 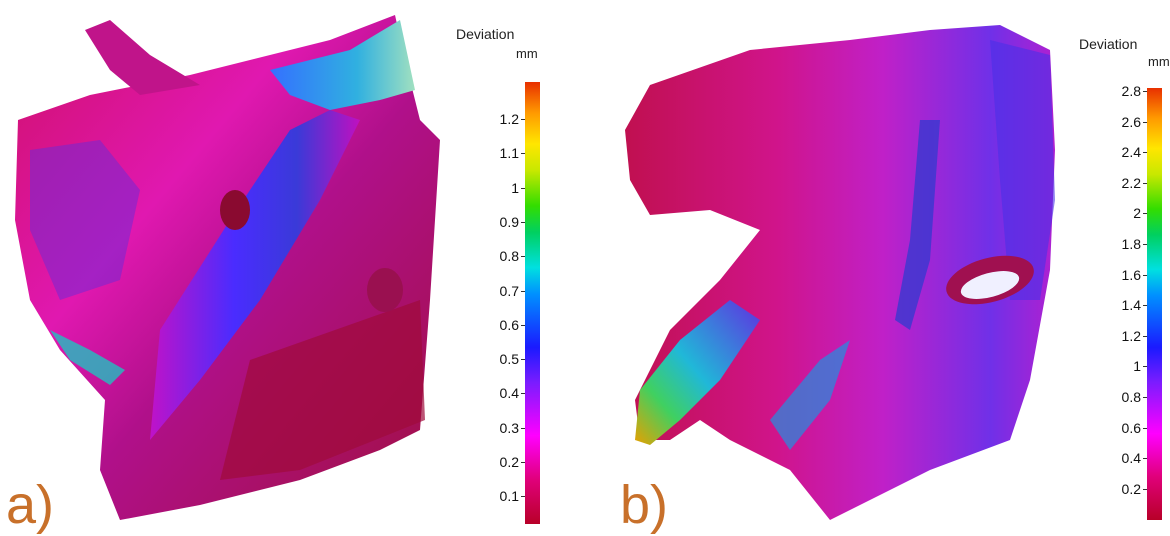 I want to click on colorbar-b-tick-label: 0.4, so click(x=1131, y=458).